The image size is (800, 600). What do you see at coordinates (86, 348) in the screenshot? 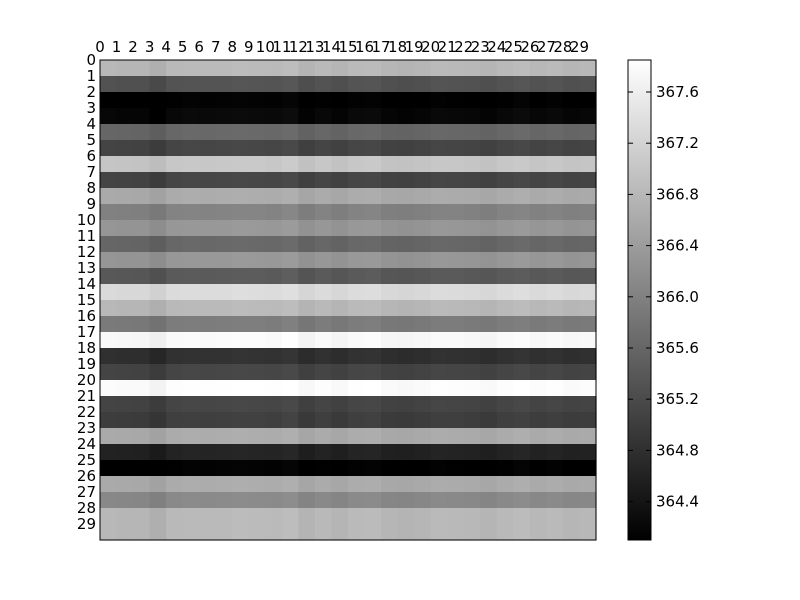
I see `y-tick-label: 18` at bounding box center [86, 348].